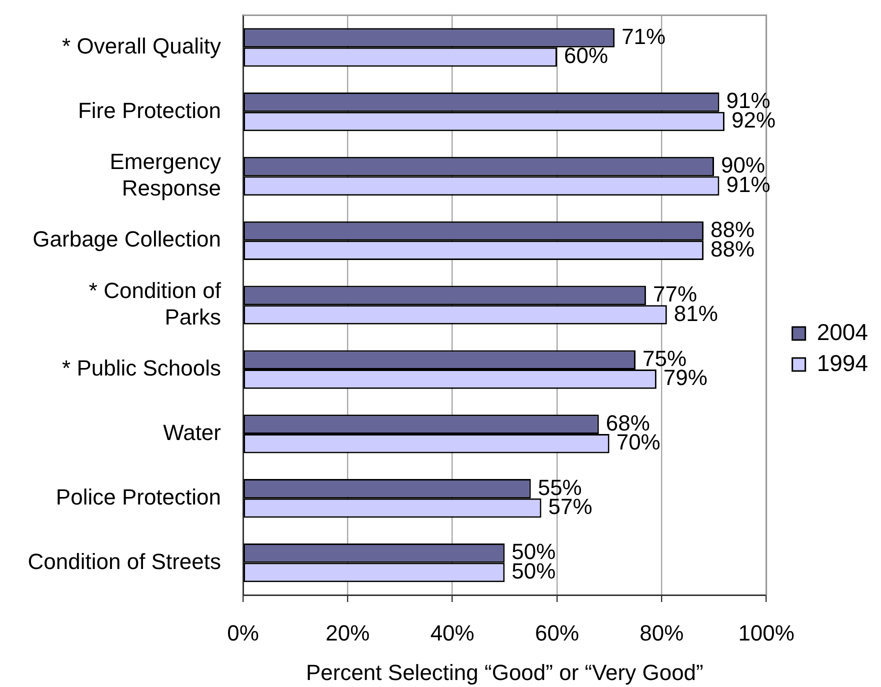 The image size is (881, 687). I want to click on y-tick-label: * Overall Quality, so click(141, 45).